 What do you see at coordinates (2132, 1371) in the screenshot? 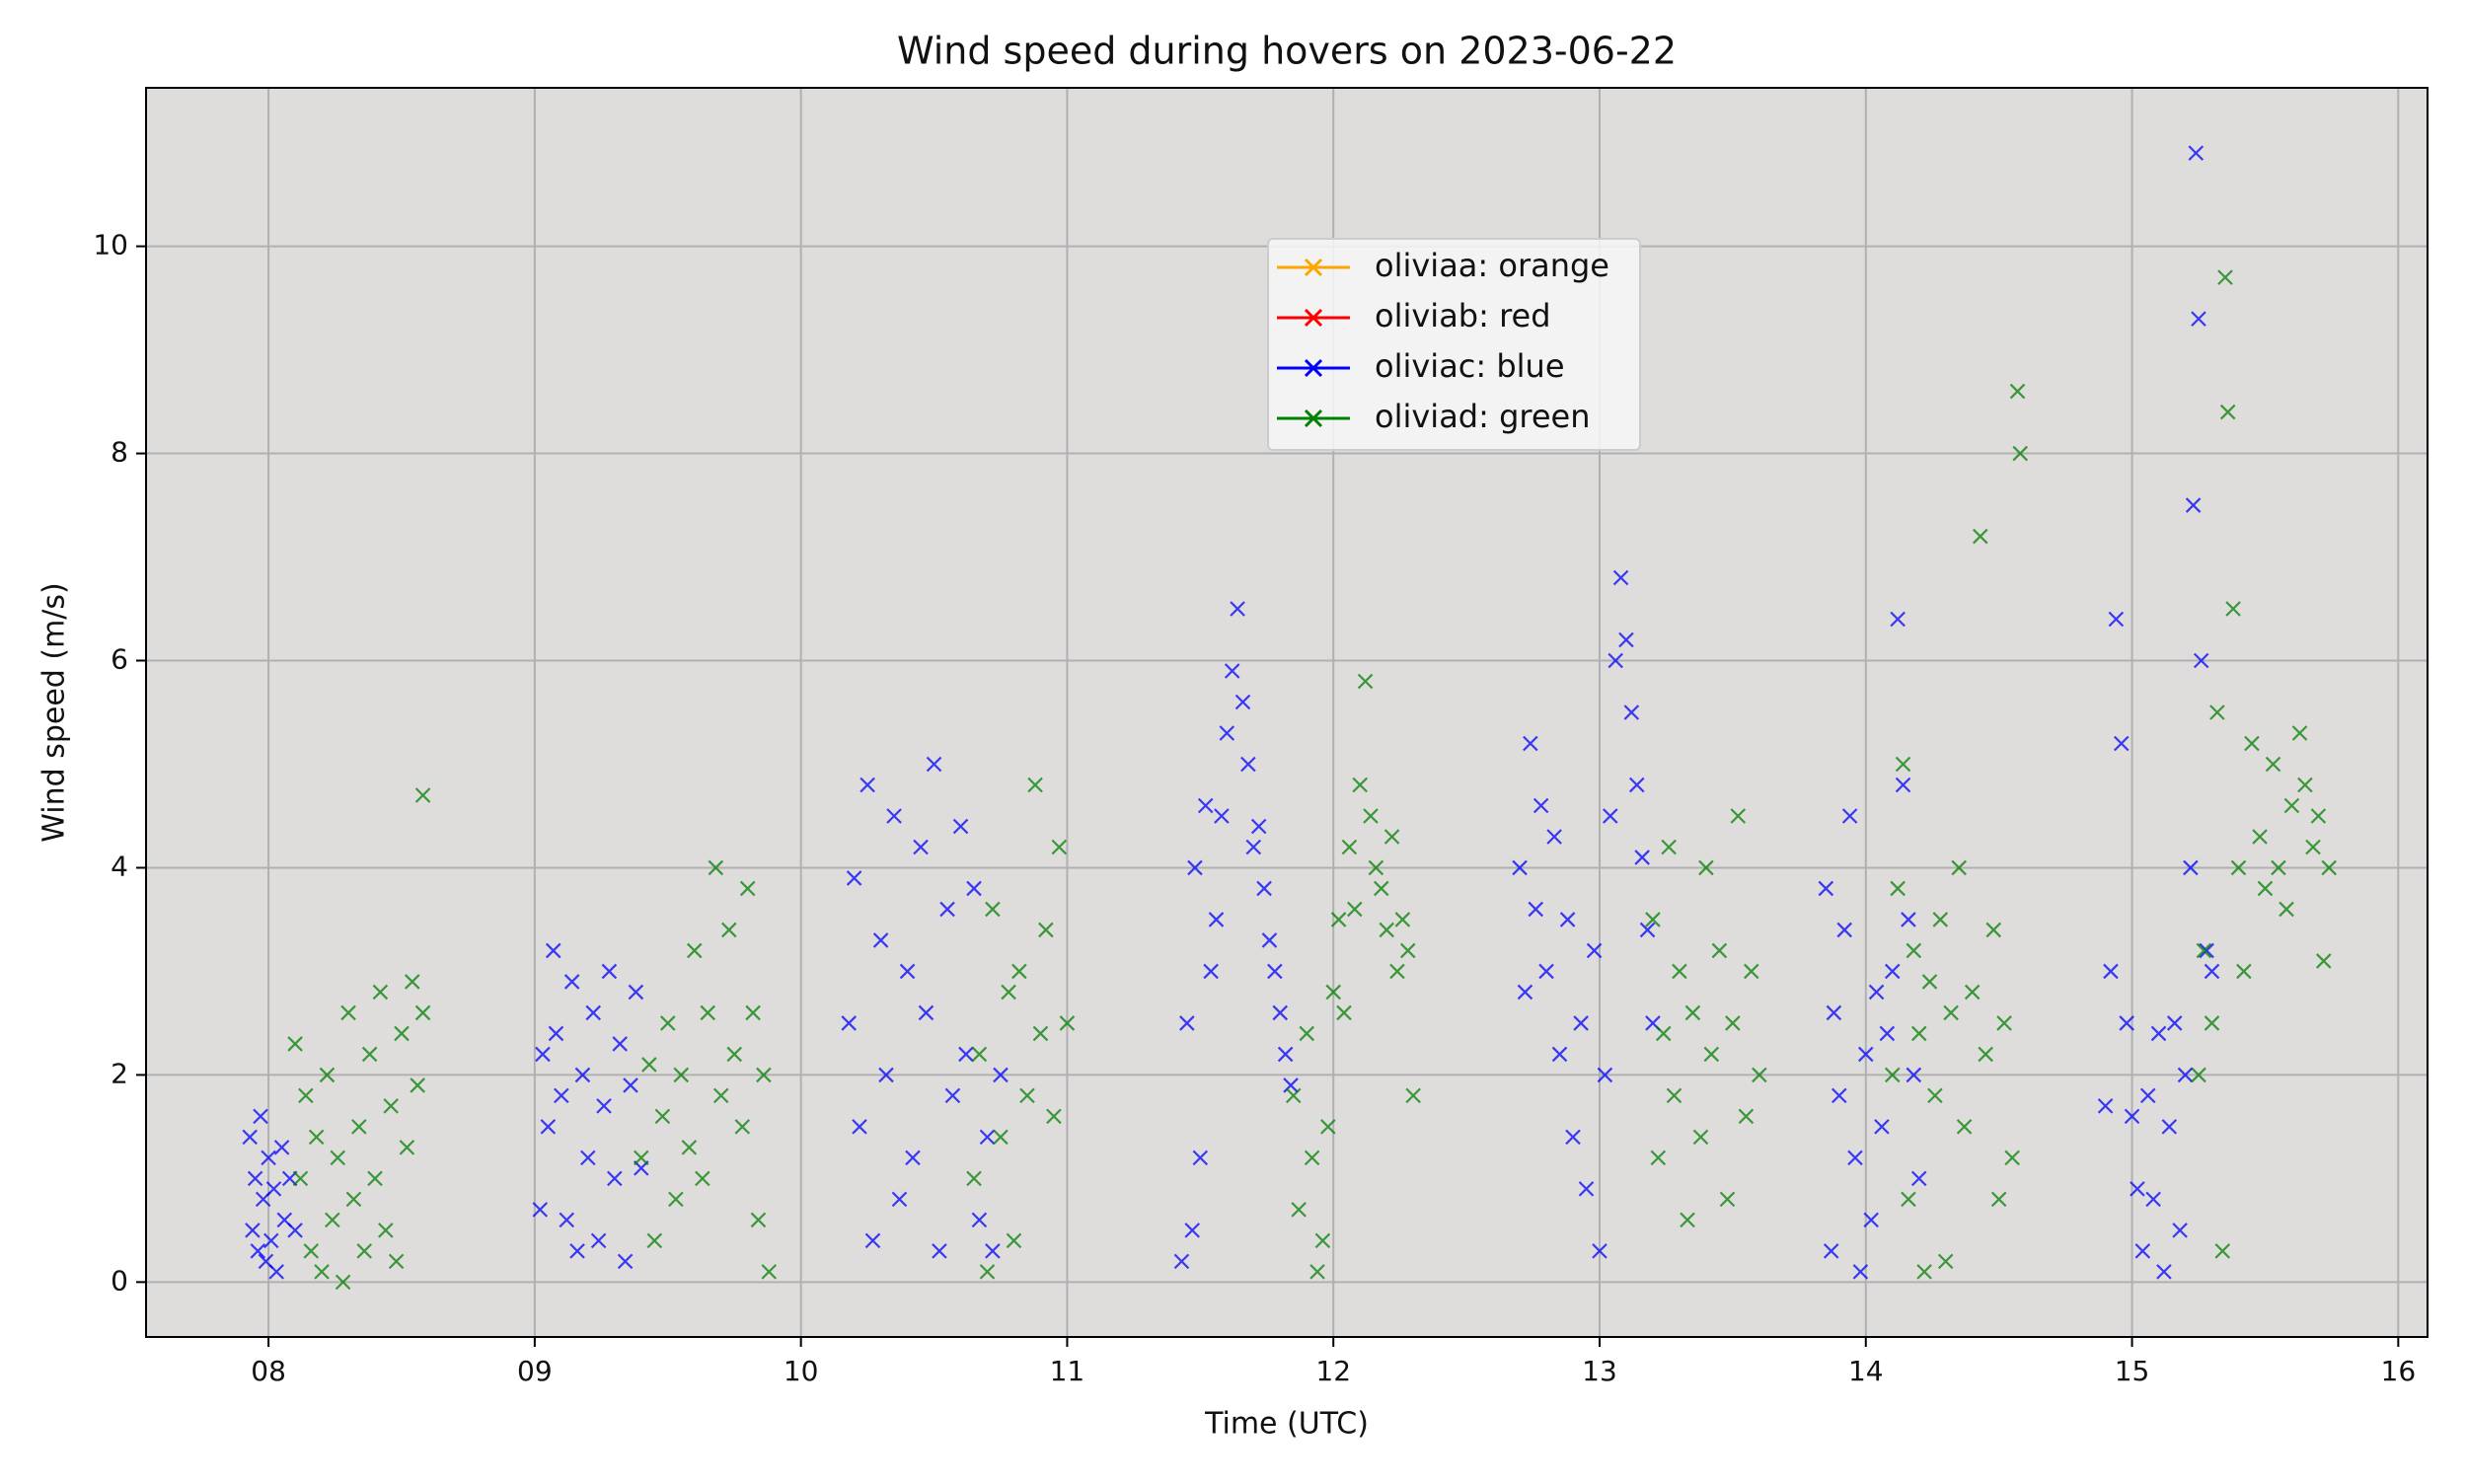
I see `x-tick-label: 15` at bounding box center [2132, 1371].